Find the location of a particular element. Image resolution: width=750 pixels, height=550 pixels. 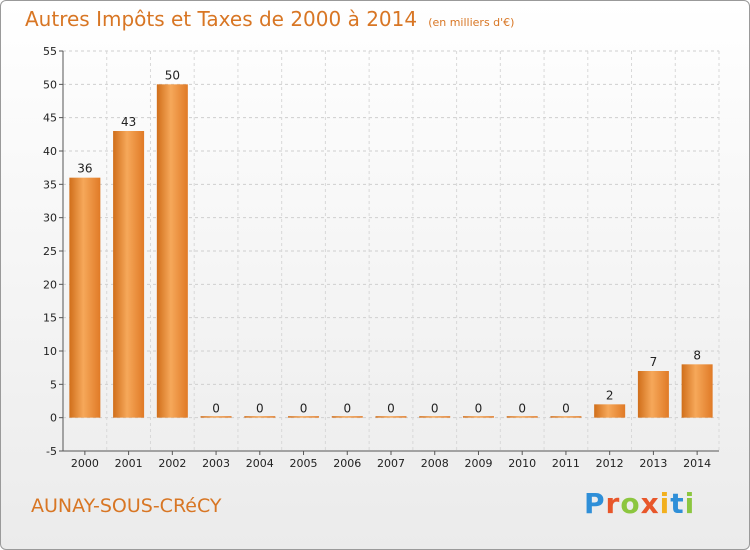

logo-letter: r is located at coordinates (613, 503).